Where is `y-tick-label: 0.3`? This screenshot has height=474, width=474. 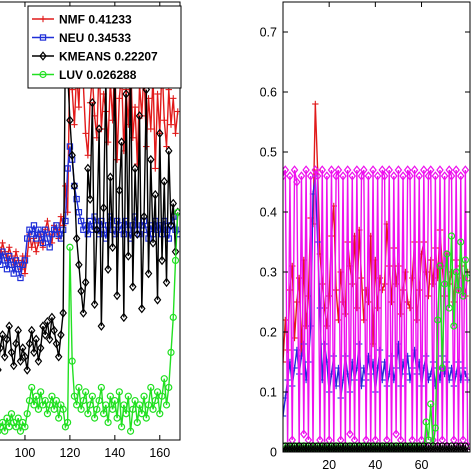 y-tick-label: 0.3 is located at coordinates (268, 273).